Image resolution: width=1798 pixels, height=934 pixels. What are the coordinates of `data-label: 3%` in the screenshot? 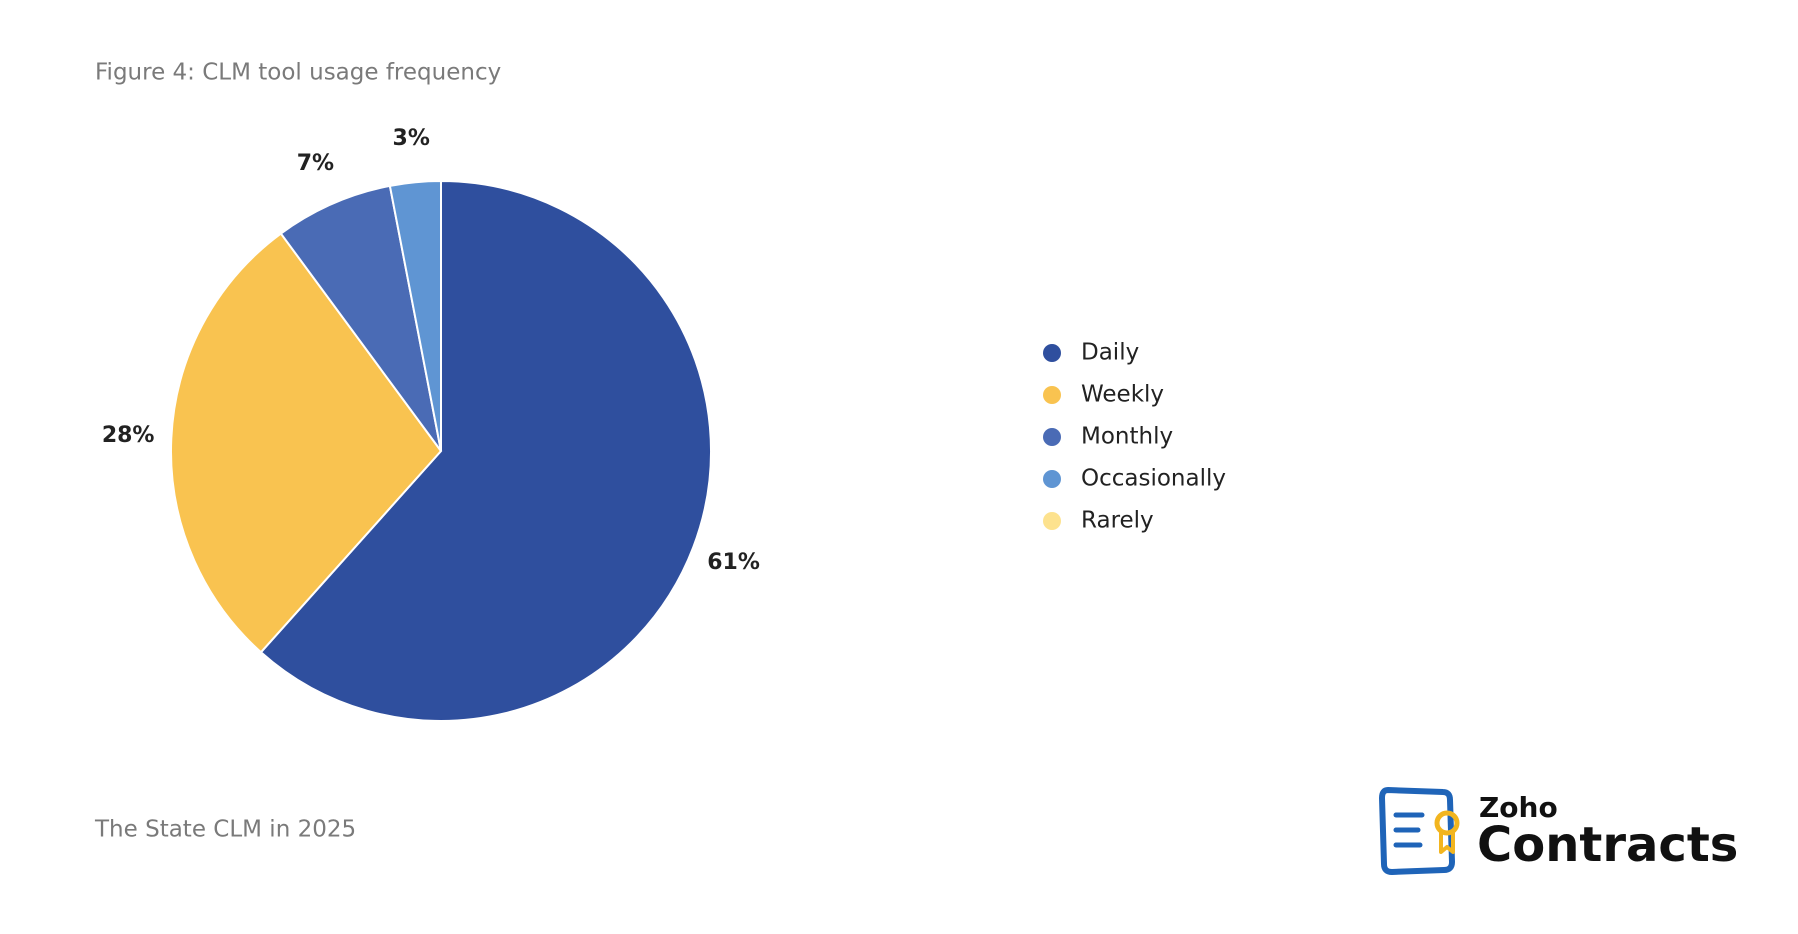 It's located at (411, 138).